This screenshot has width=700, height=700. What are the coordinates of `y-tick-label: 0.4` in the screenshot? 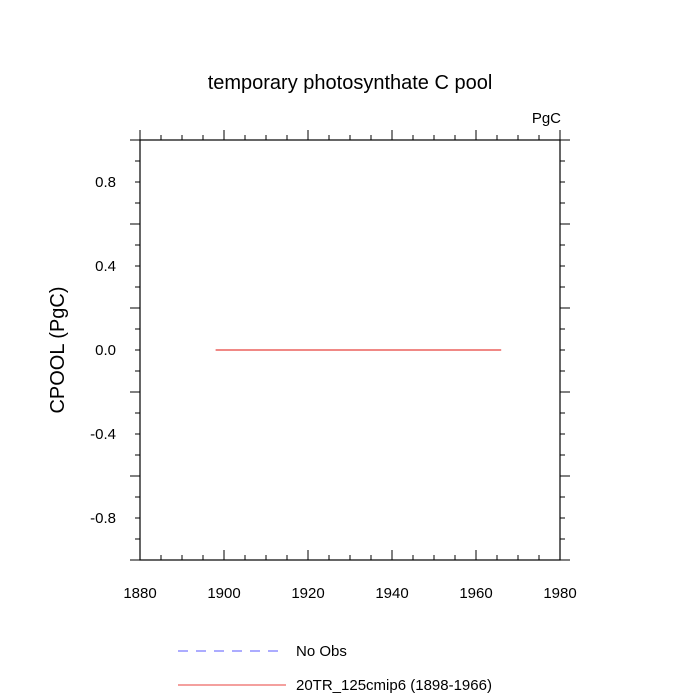 It's located at (105, 266).